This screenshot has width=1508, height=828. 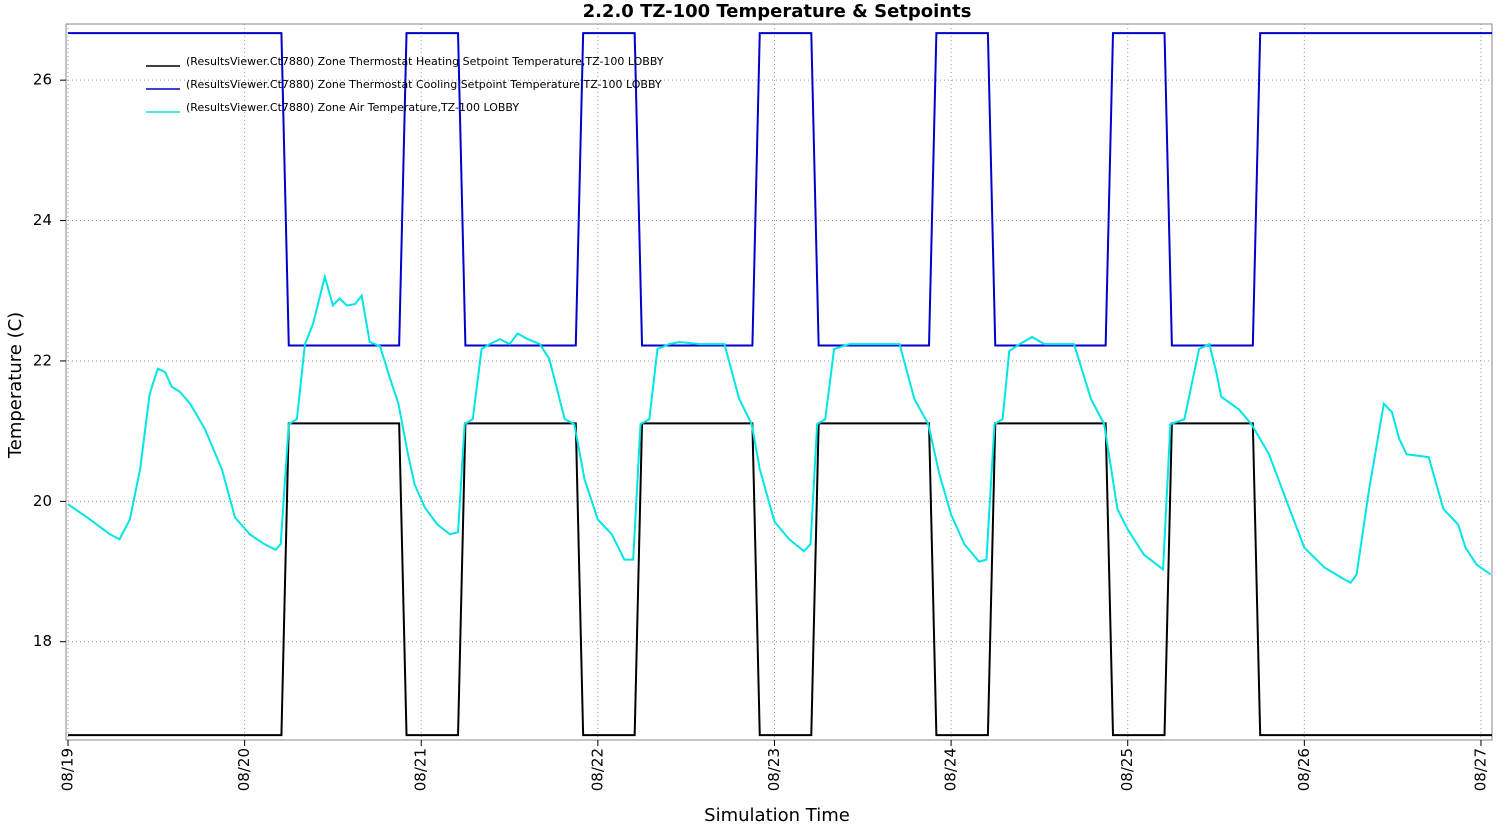 What do you see at coordinates (15, 385) in the screenshot?
I see `y-axis-label: Temperature (C)` at bounding box center [15, 385].